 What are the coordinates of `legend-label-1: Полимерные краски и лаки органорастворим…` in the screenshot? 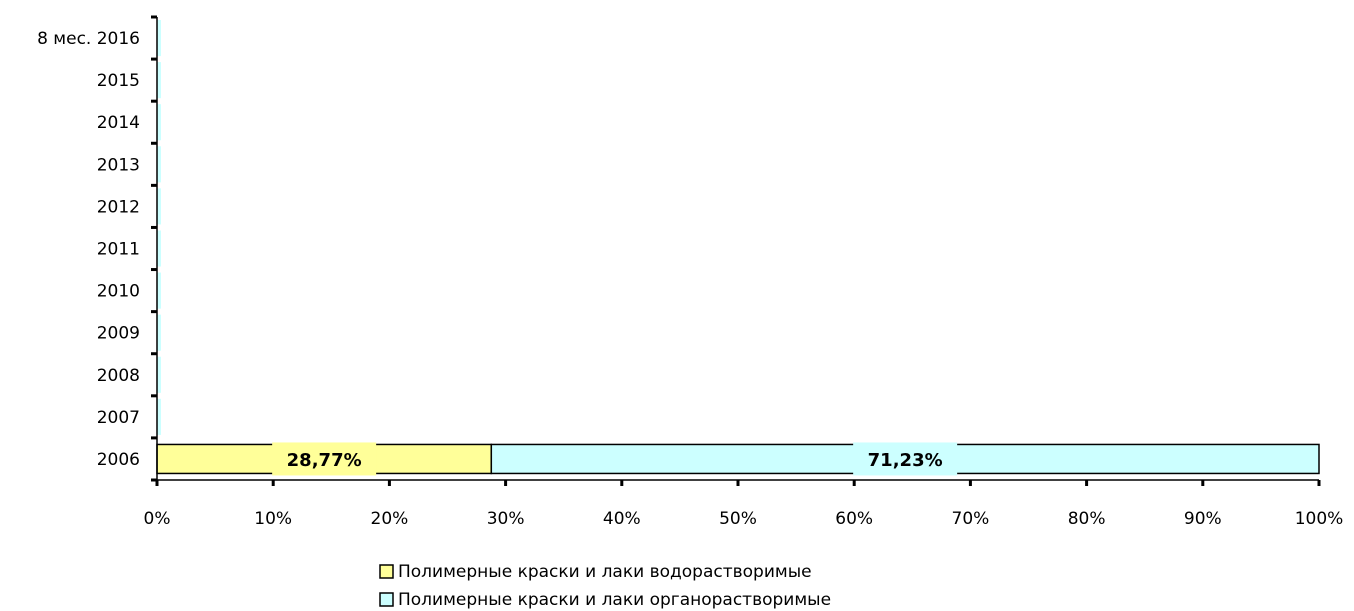 It's located at (614, 600).